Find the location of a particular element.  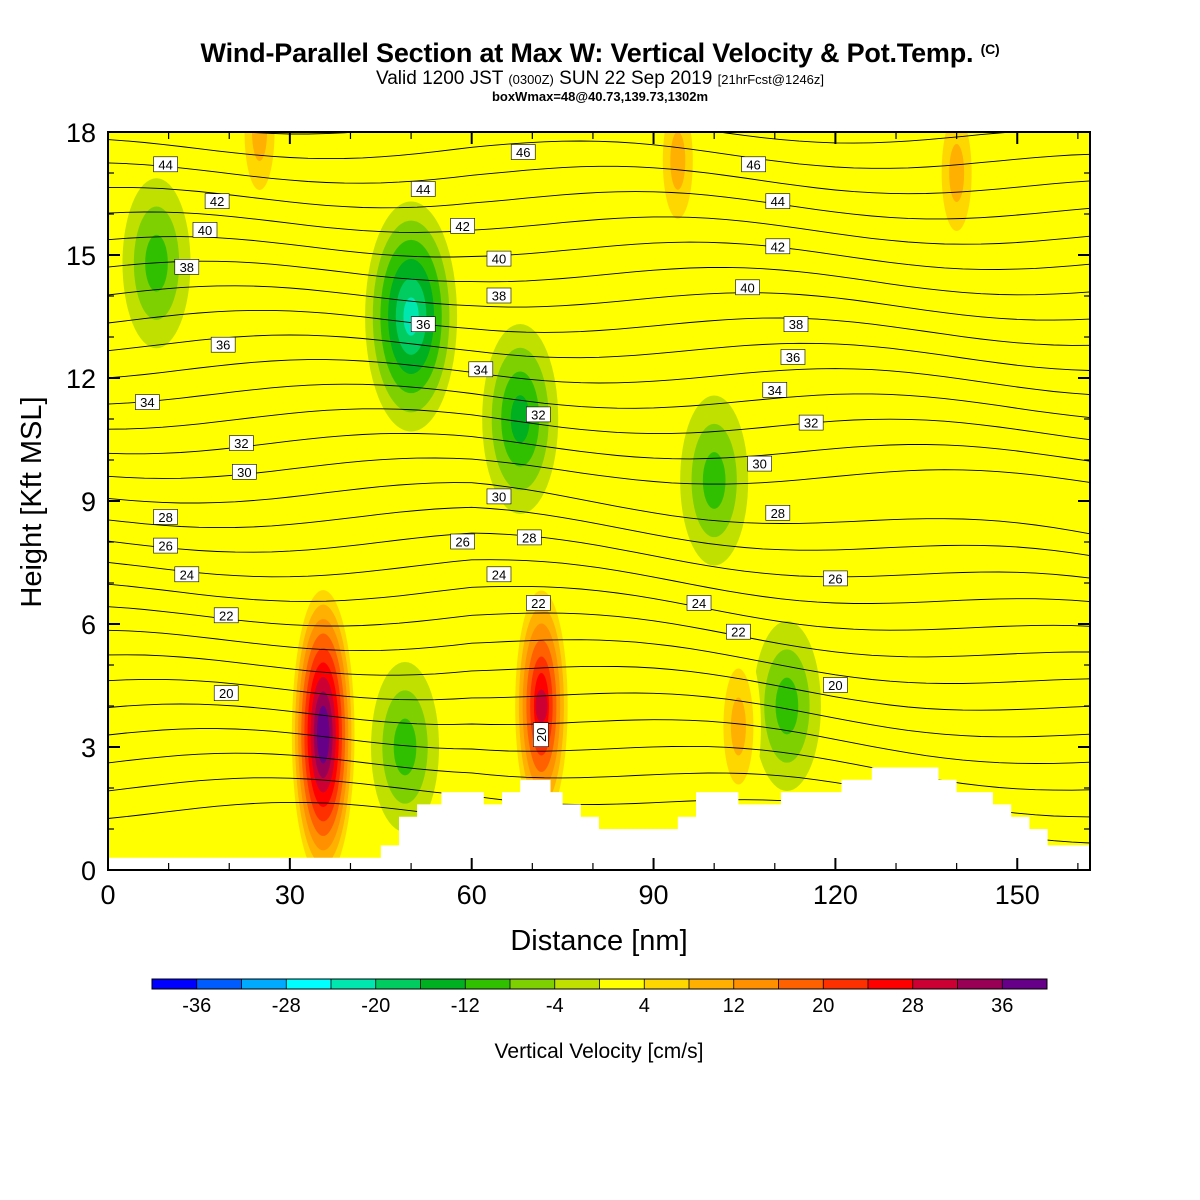

theta-label-18: 36 is located at coordinates (423, 324).